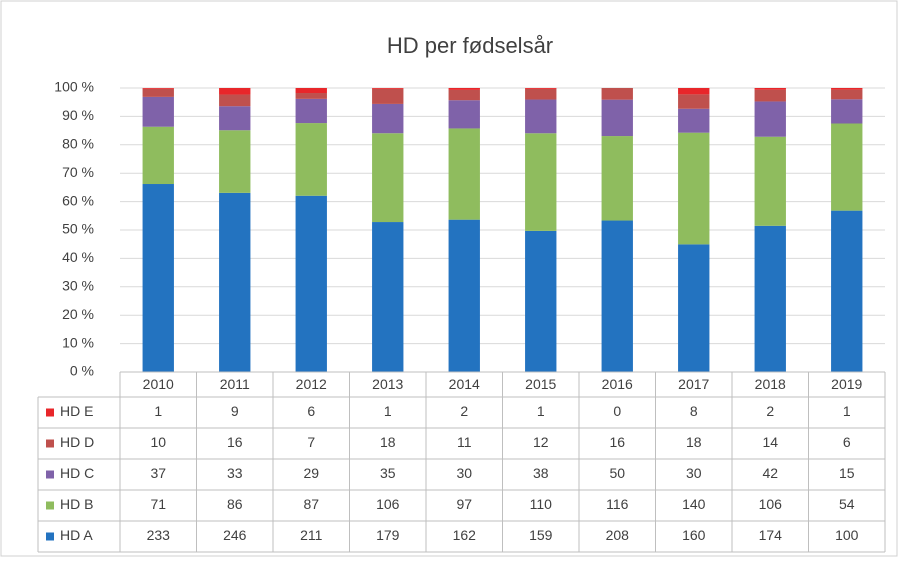  I want to click on table-cell: 106, so click(771, 504).